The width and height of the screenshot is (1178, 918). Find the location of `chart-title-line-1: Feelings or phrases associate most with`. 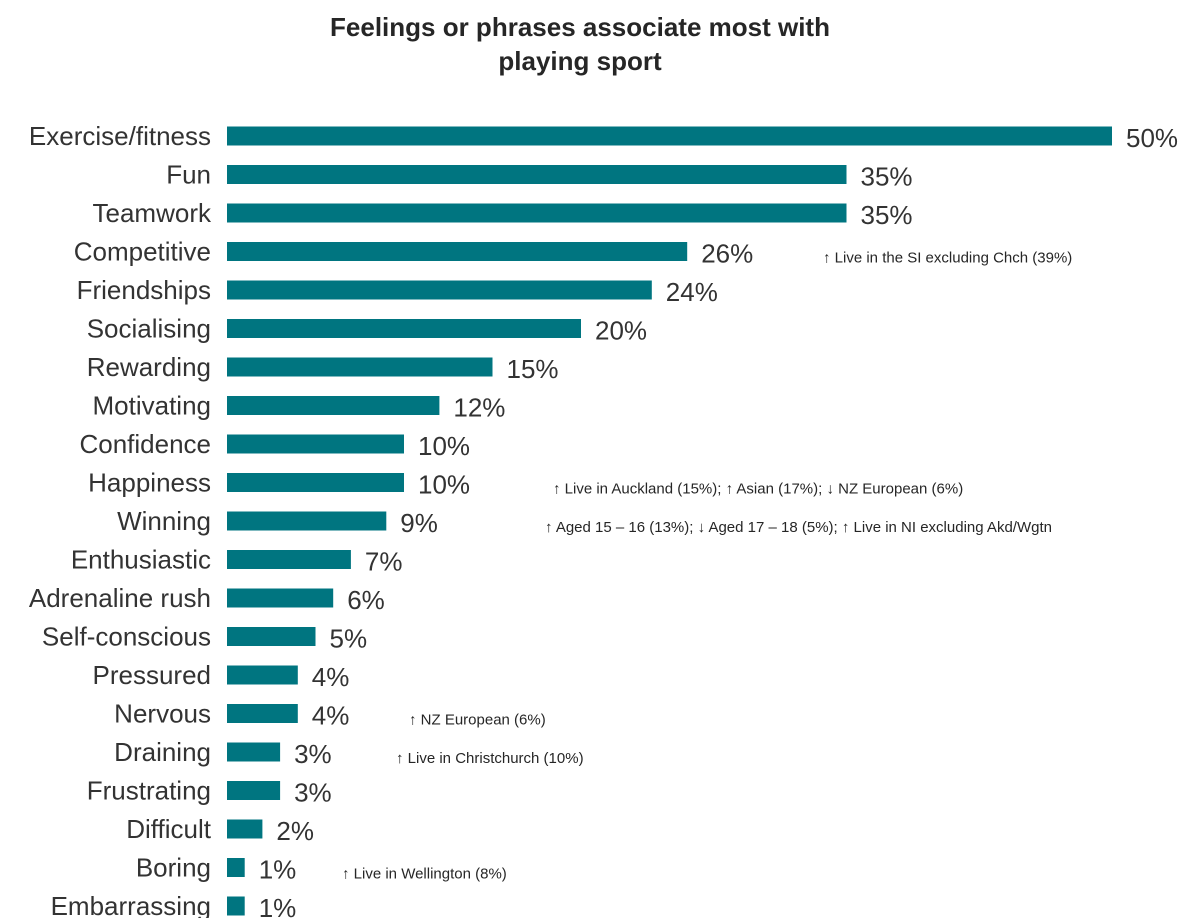

chart-title-line-1: Feelings or phrases associate most with is located at coordinates (580, 27).